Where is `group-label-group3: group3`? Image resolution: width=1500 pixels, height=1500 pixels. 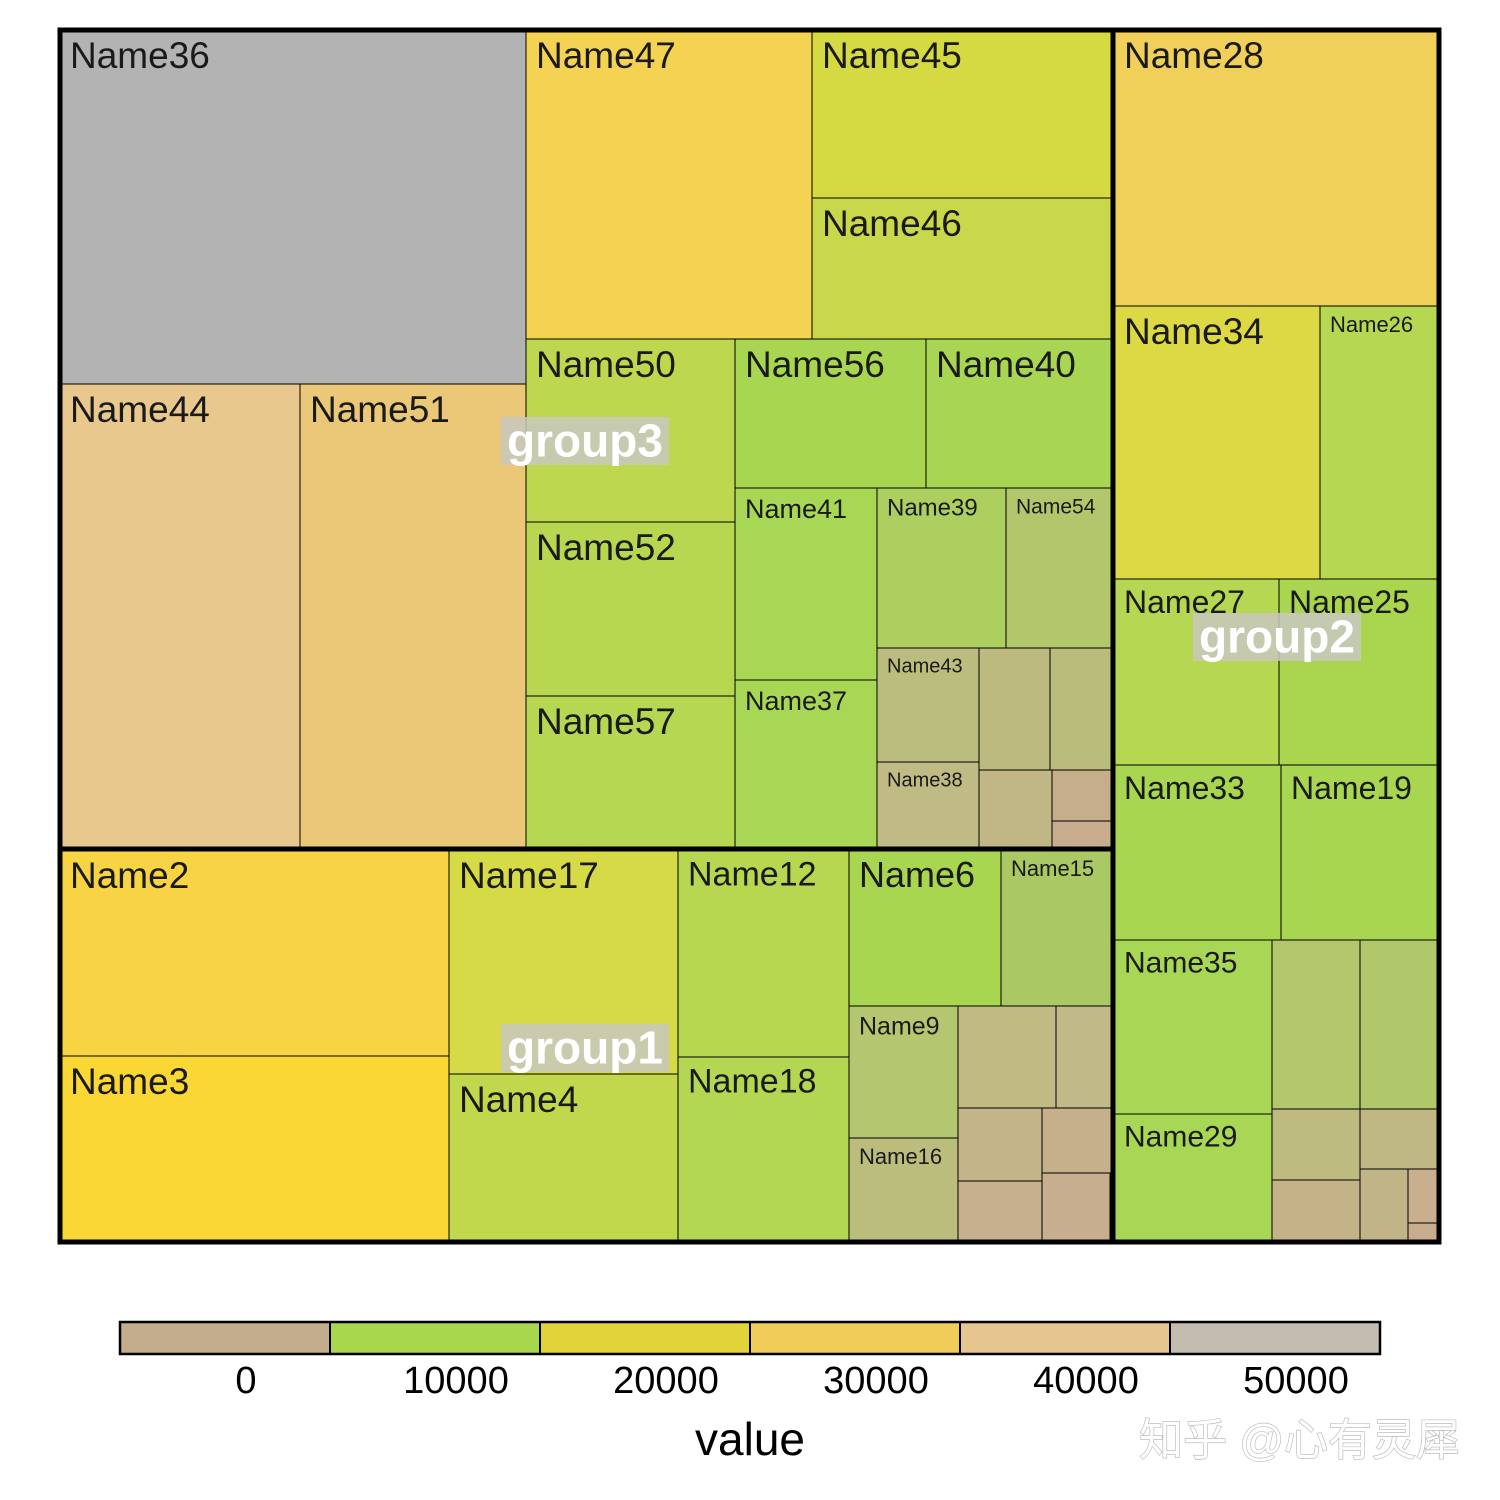 group-label-group3: group3 is located at coordinates (585, 441).